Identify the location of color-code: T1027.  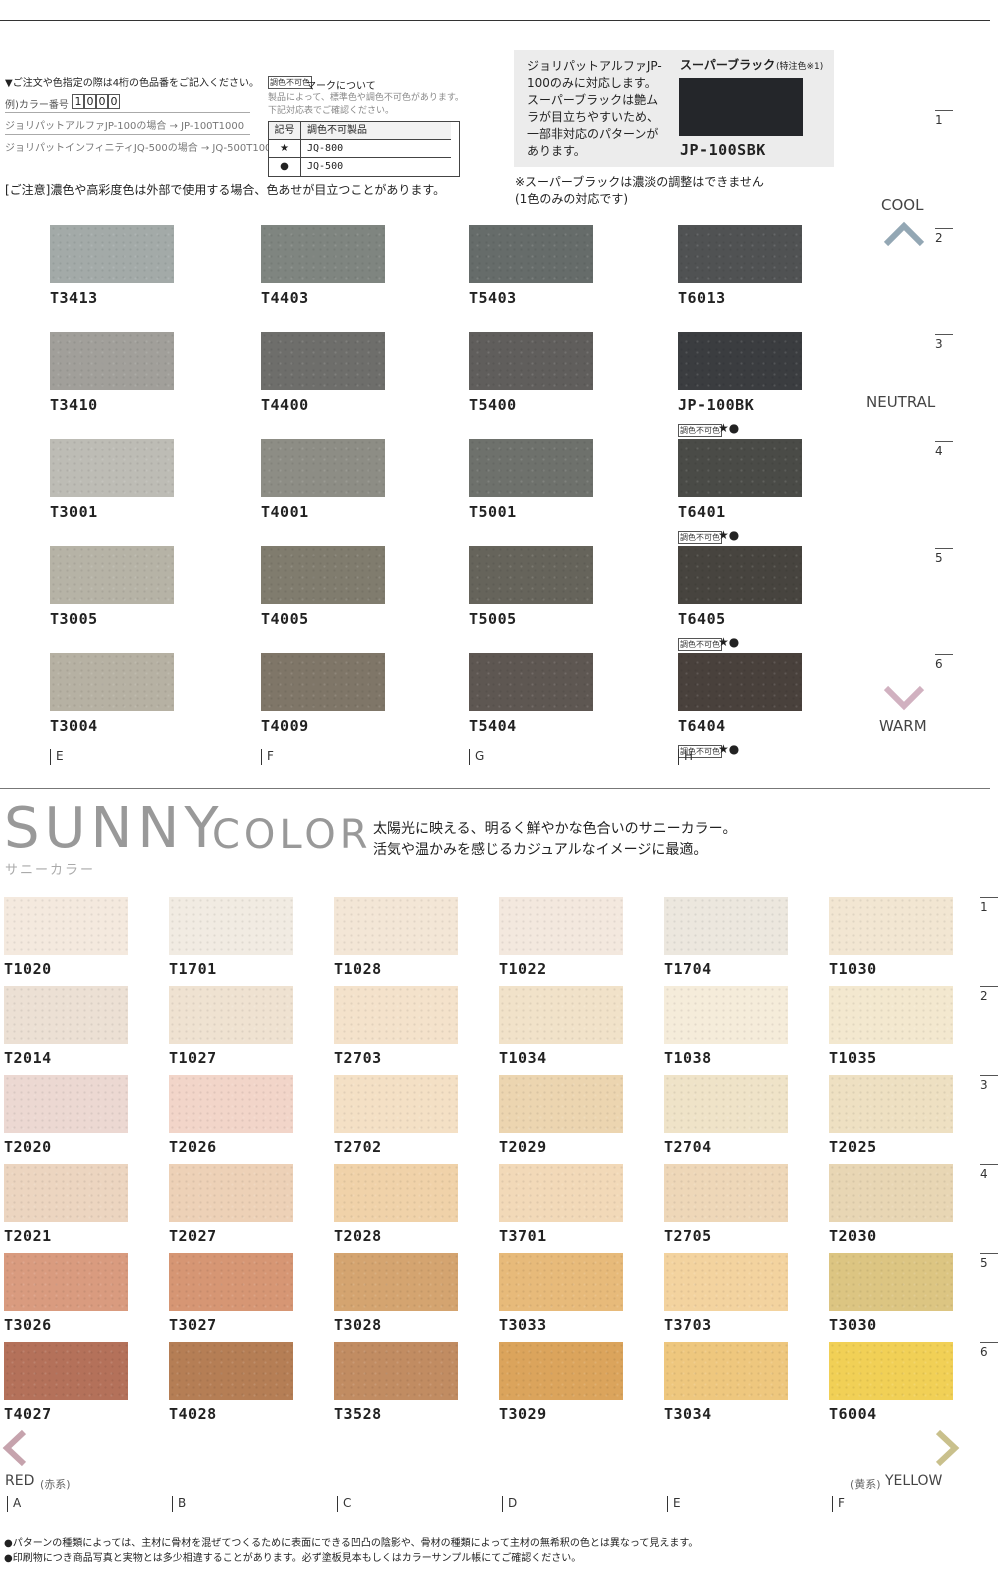
(193, 1058).